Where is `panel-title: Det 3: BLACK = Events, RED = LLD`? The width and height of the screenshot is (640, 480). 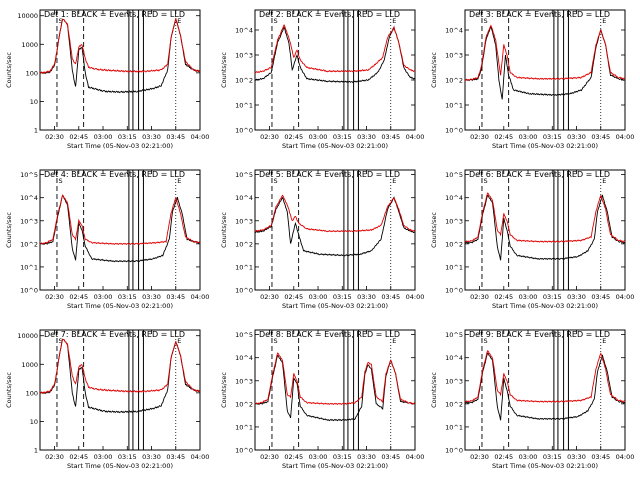
panel-title: Det 3: BLACK = Events, RED = LLD is located at coordinates (539, 14).